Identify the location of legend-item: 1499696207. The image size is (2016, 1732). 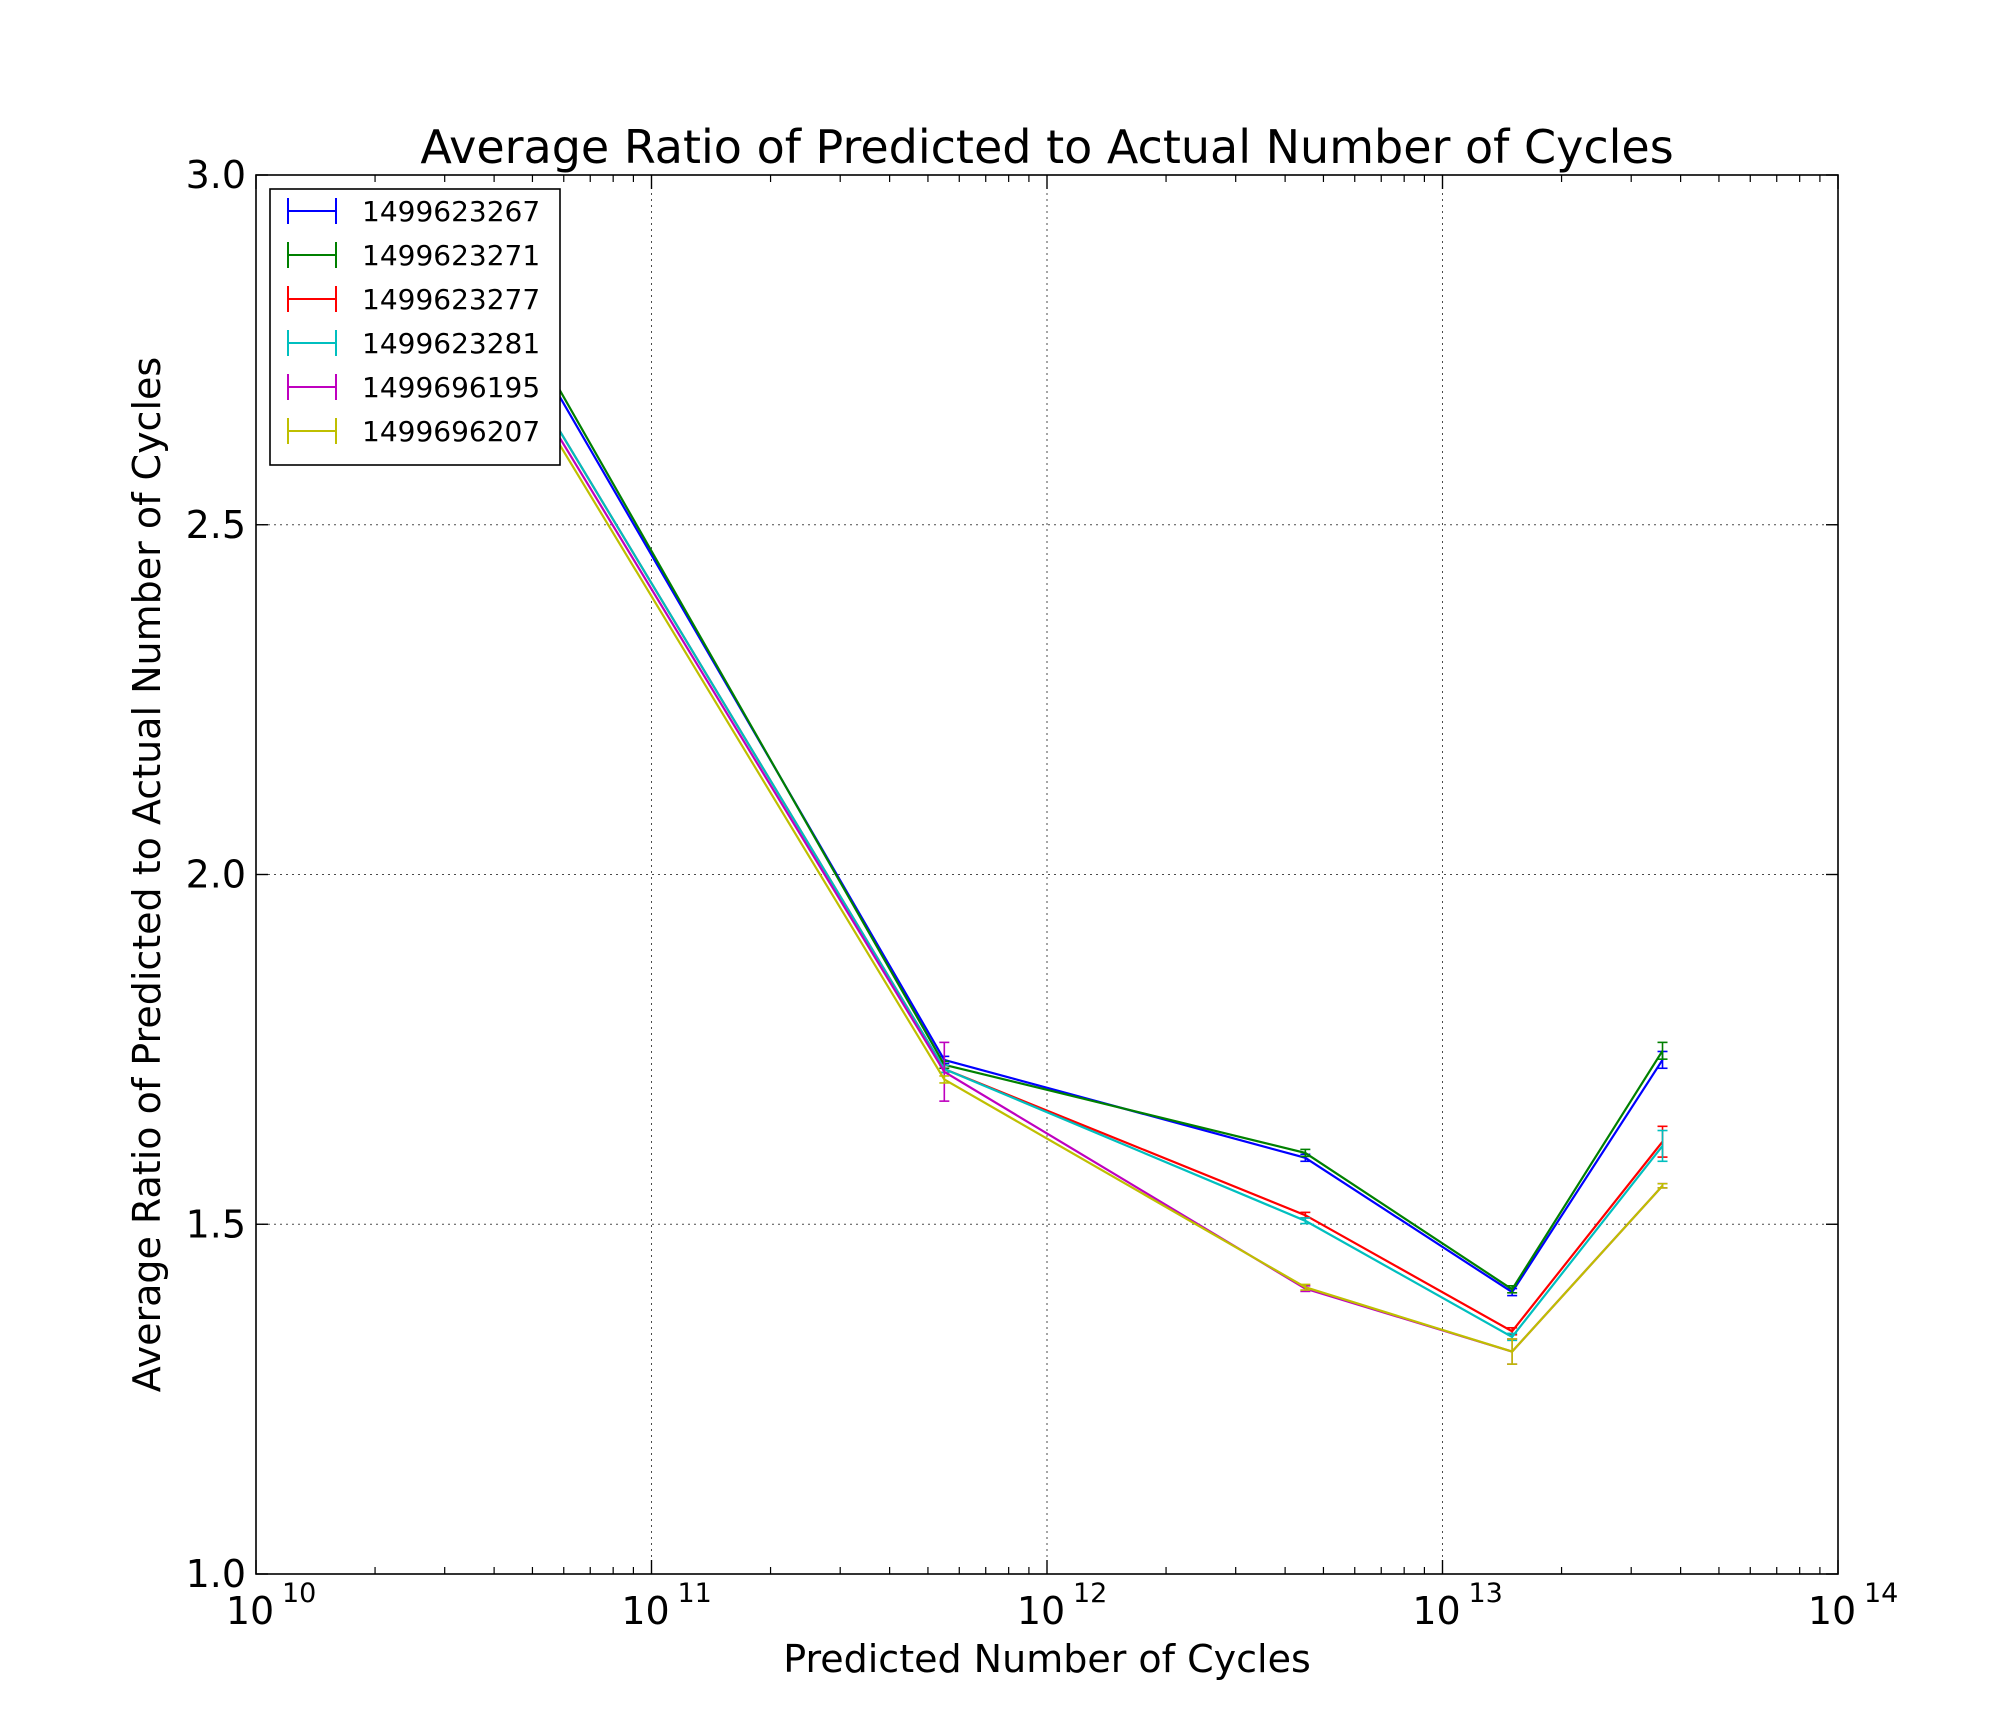
(413, 431).